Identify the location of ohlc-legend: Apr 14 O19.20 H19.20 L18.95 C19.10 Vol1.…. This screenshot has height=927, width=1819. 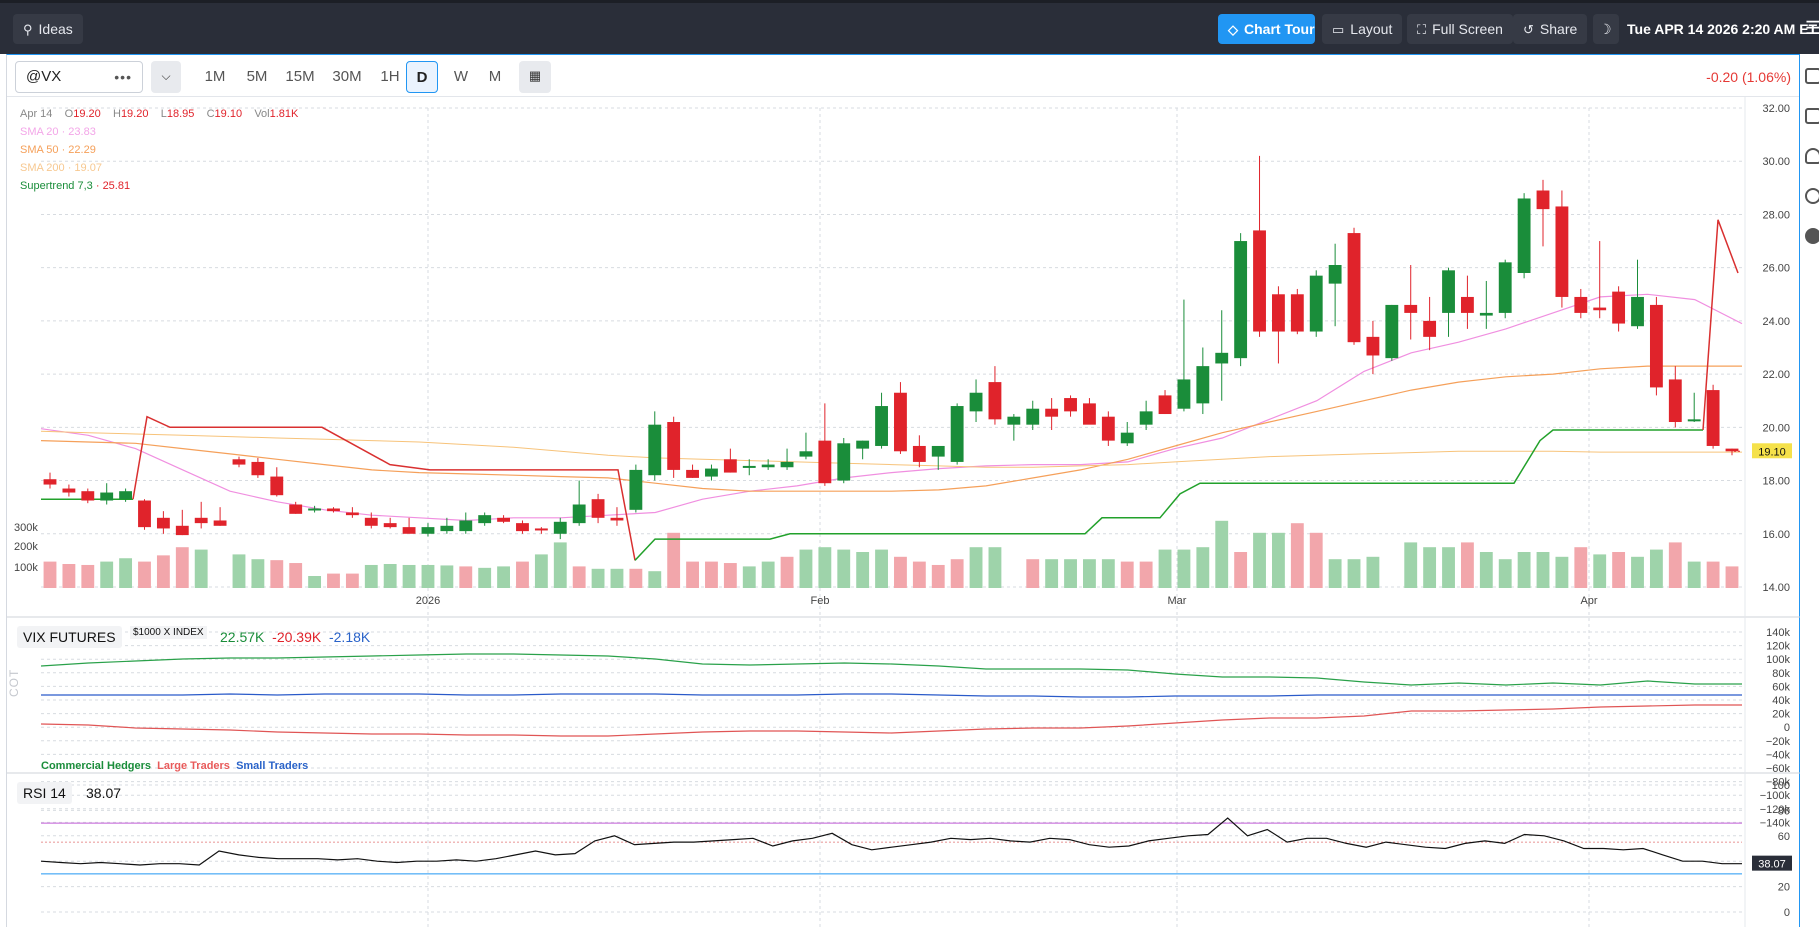
(159, 114).